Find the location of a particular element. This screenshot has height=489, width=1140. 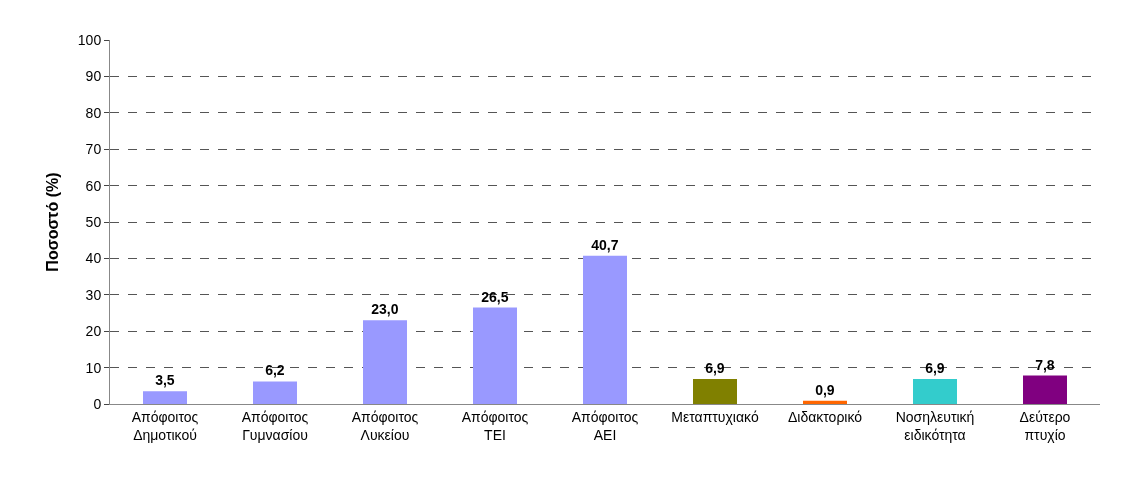

y-tick-label: 60 is located at coordinates (93, 185).